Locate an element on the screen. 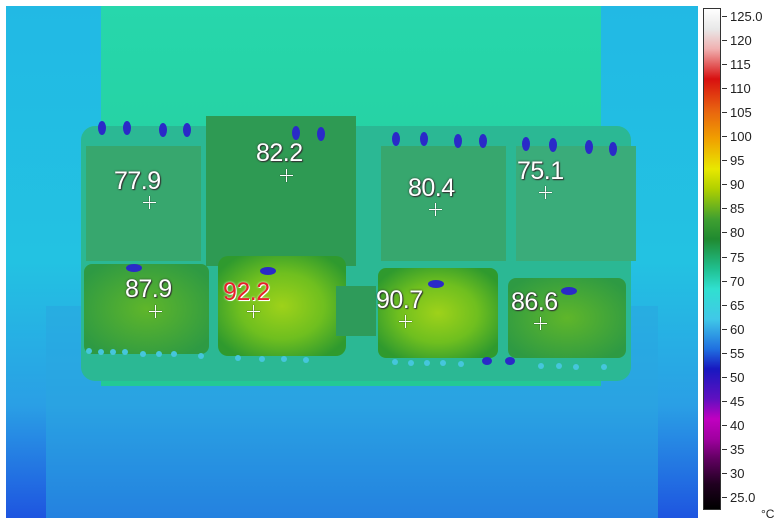 The width and height of the screenshot is (774, 524). scale-tick-label: 60 is located at coordinates (737, 329).